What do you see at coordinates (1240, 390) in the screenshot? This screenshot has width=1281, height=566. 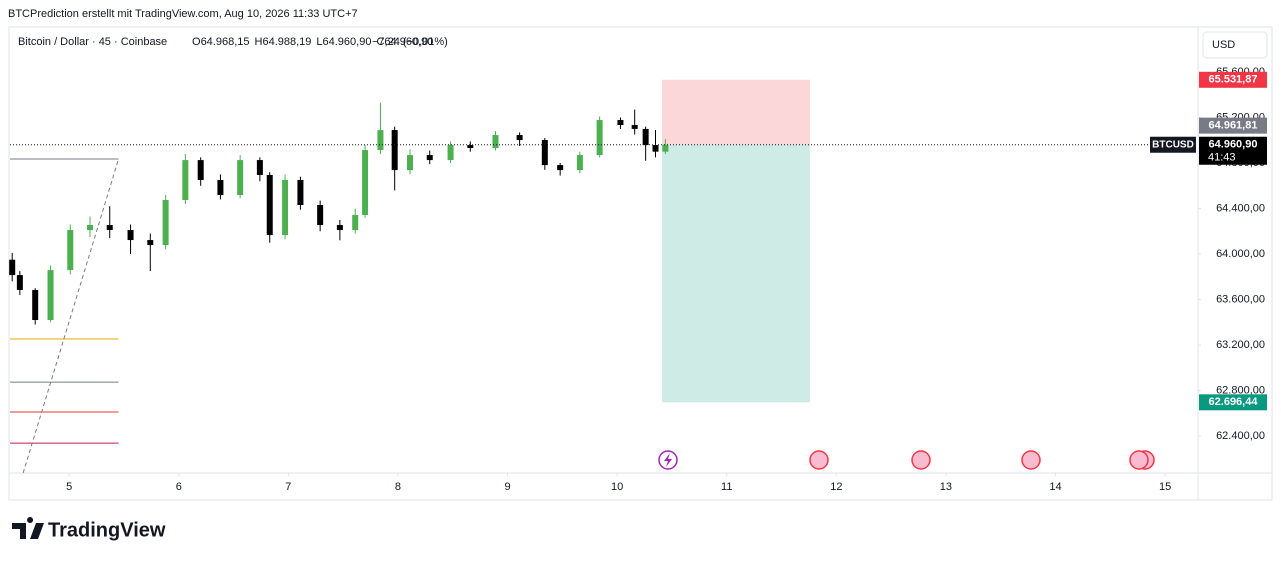 I see `y-tick-label: 62.800,00` at bounding box center [1240, 390].